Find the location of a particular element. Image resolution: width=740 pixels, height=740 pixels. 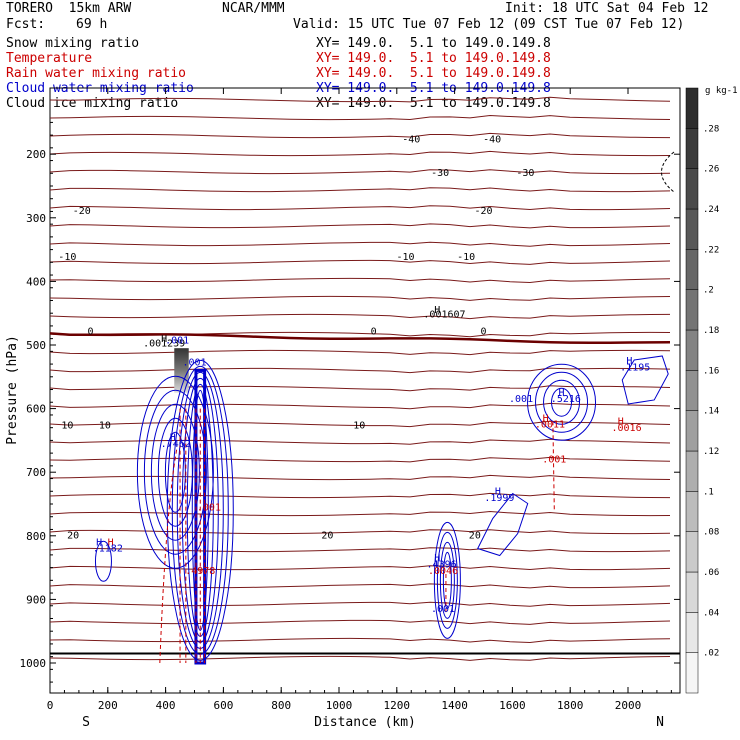

colorbar-unit: g kg-1 is located at coordinates (721, 91).